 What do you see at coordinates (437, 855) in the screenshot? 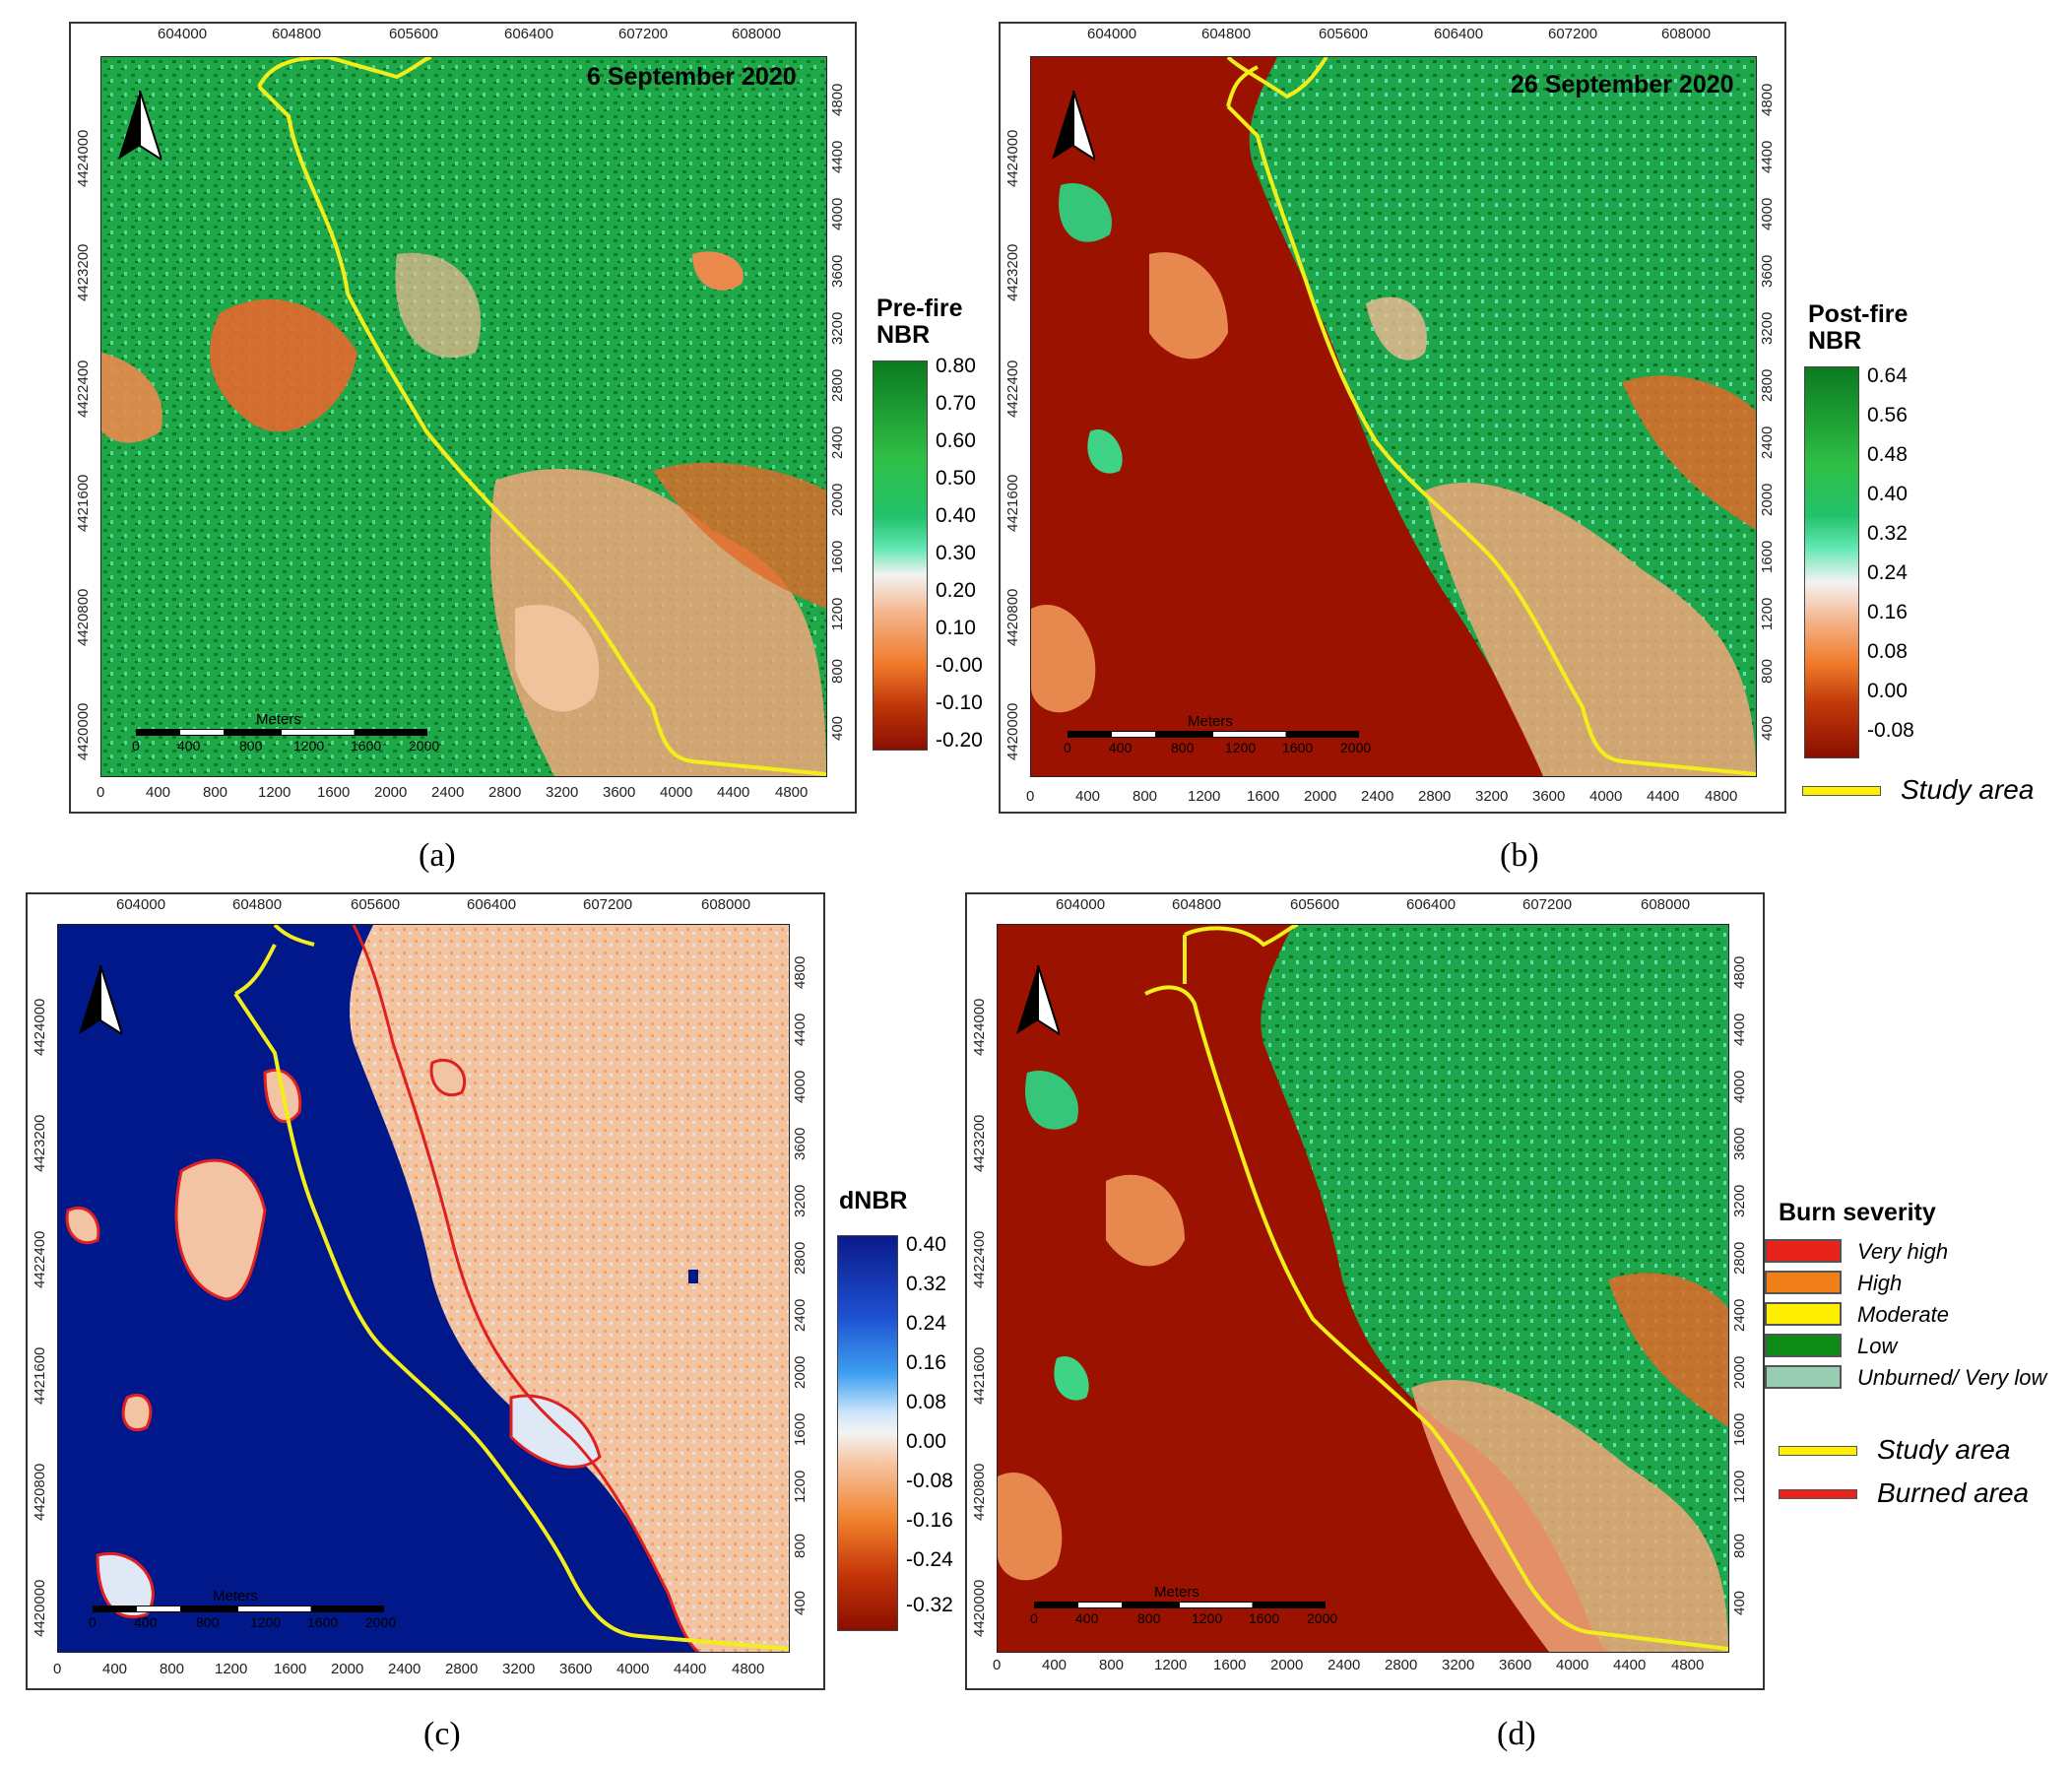
I see `panel-a-caption: (a)` at bounding box center [437, 855].